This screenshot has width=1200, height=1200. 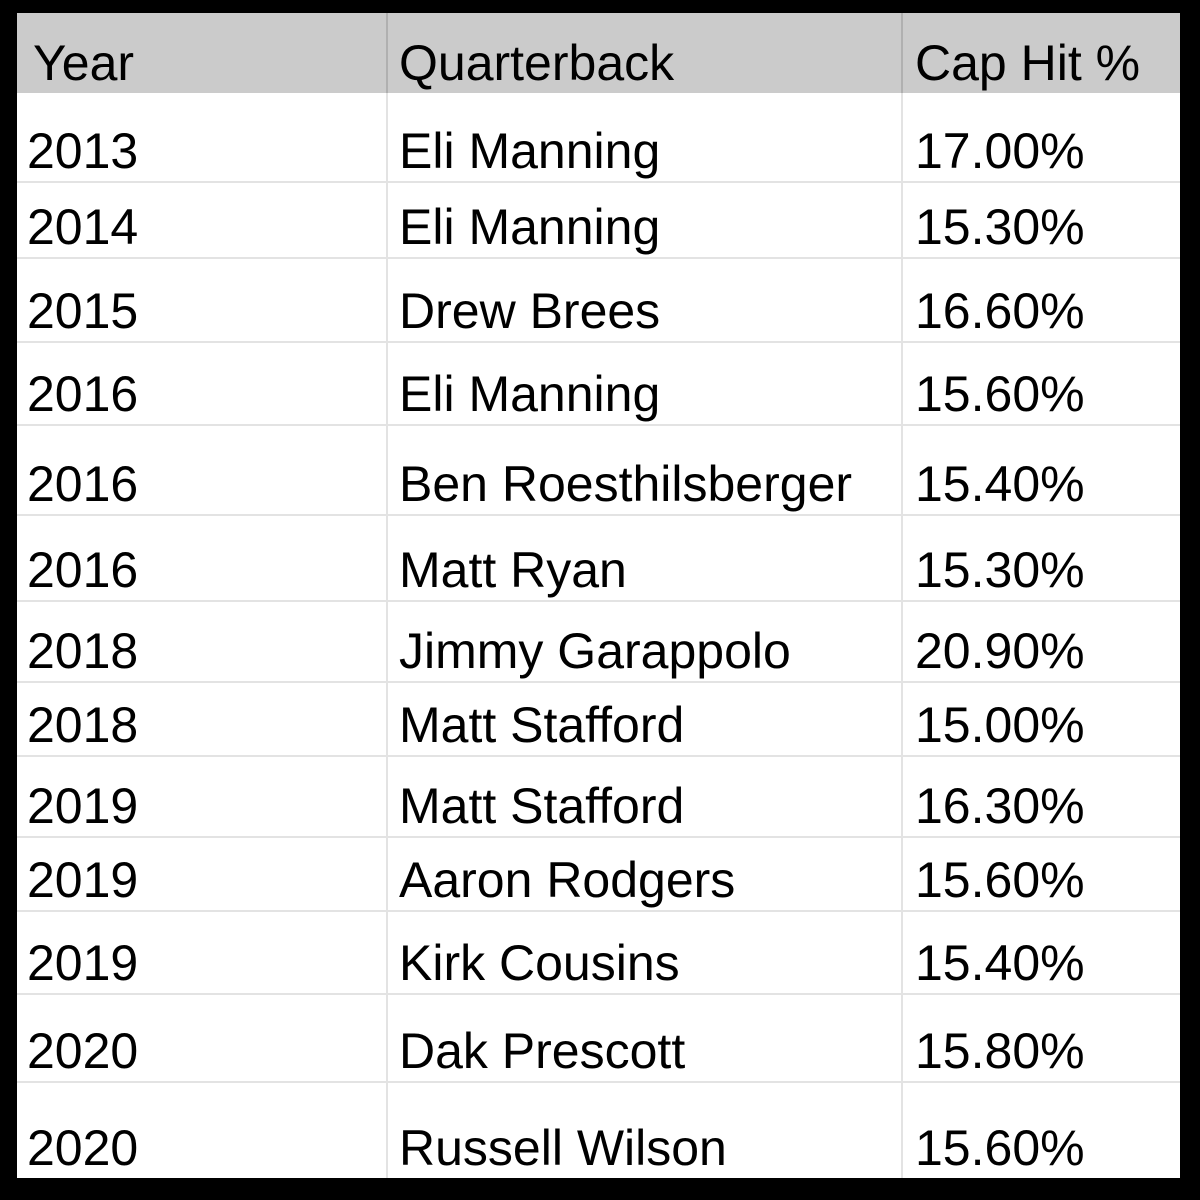 I want to click on table-row: 2018 Matt Stafford 15.00%, so click(x=598, y=720).